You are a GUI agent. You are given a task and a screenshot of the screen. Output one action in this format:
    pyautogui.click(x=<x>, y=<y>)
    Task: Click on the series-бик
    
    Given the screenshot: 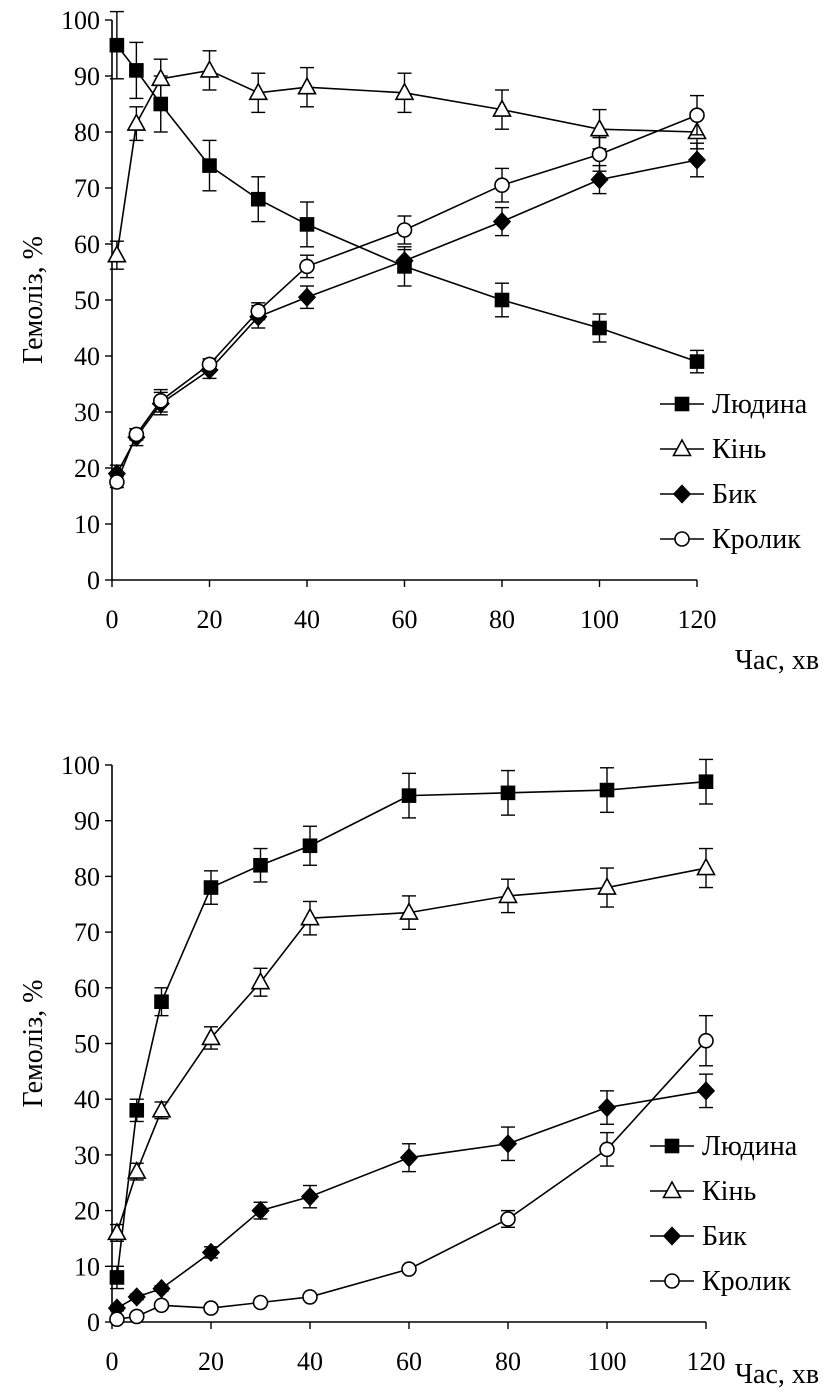 What is the action you would take?
    pyautogui.click(x=411, y=1195)
    